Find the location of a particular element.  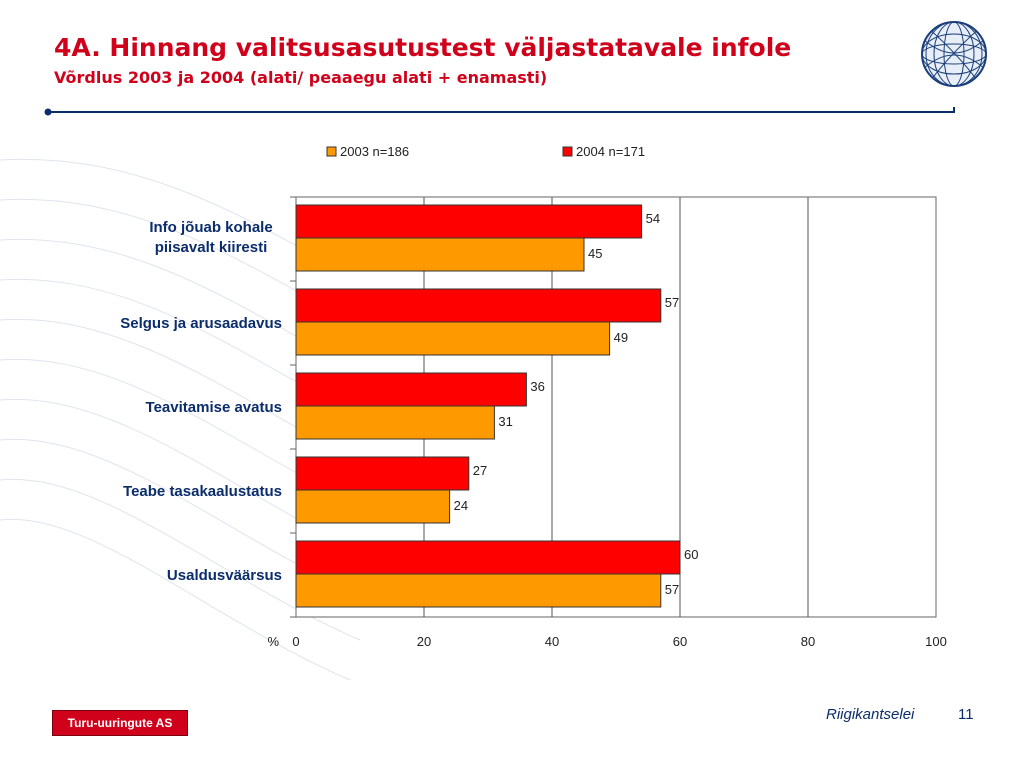

legend-entry: 2003 n=186 is located at coordinates (374, 151).